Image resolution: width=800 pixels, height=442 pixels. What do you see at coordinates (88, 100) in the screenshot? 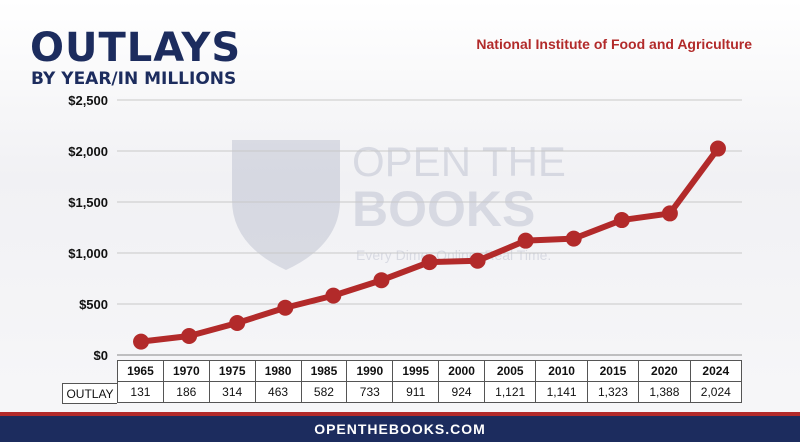
I see `y-tick-label: $2,500` at bounding box center [88, 100].